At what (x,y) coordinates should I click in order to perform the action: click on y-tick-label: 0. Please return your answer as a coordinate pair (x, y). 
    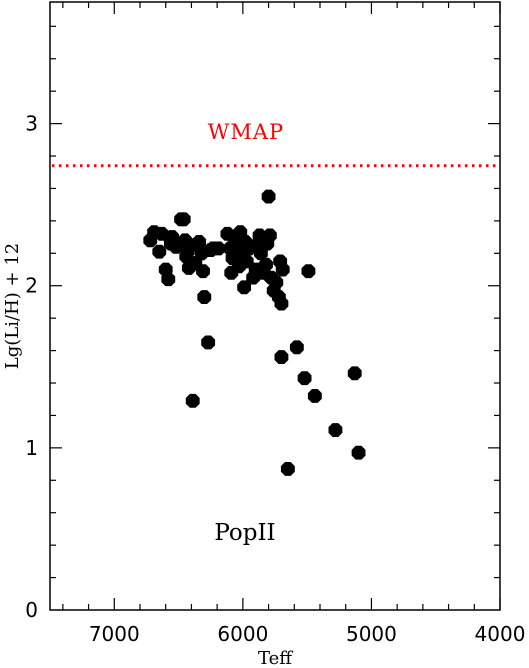
    Looking at the image, I should click on (31, 610).